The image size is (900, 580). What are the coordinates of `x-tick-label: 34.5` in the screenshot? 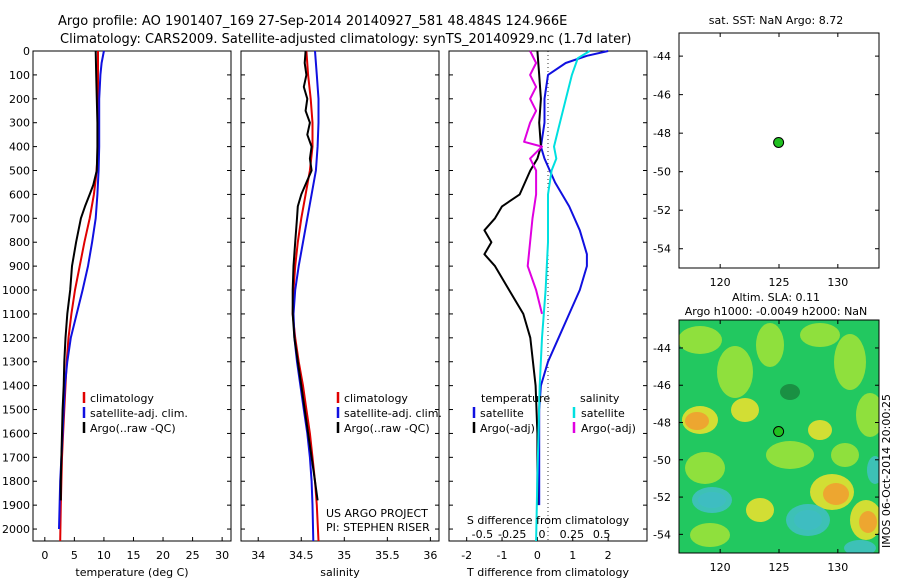 It's located at (301, 555).